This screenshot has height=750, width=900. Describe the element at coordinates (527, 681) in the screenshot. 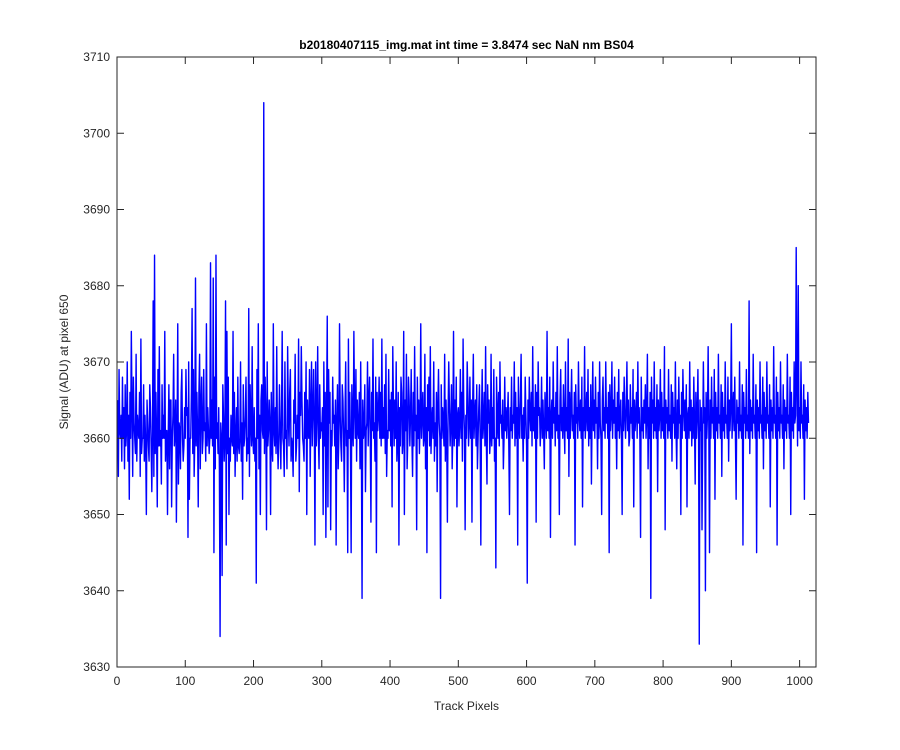

I see `x-tick-label: 600` at that location.